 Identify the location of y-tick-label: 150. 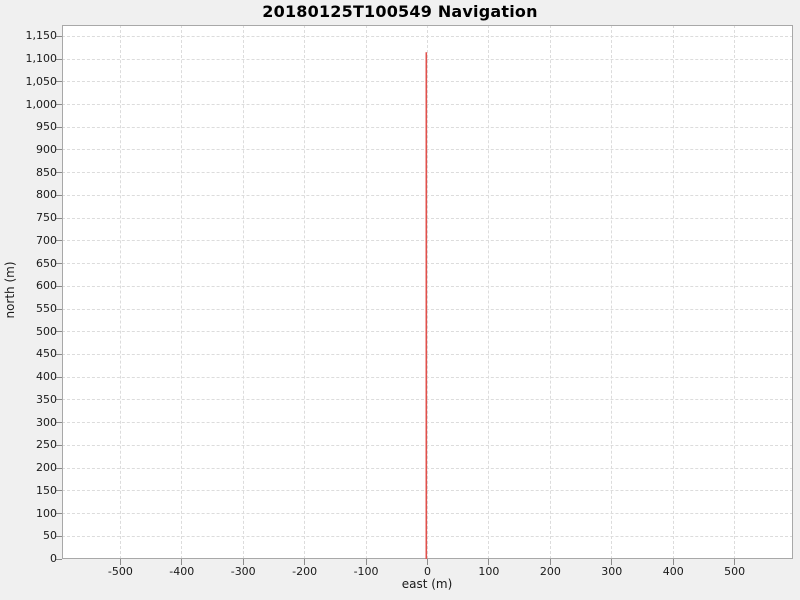
(46, 490).